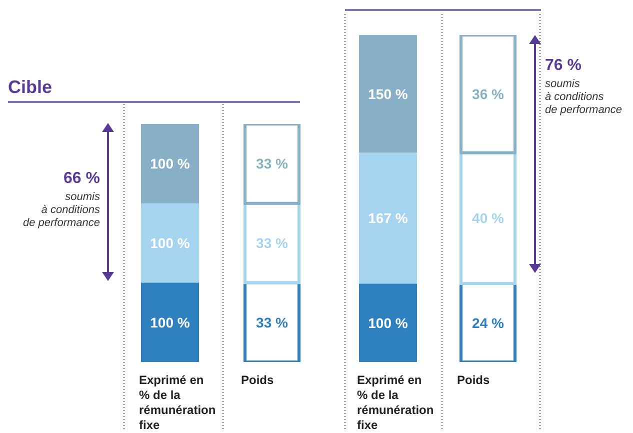  What do you see at coordinates (388, 218) in the screenshot?
I see `data-label: 167 %` at bounding box center [388, 218].